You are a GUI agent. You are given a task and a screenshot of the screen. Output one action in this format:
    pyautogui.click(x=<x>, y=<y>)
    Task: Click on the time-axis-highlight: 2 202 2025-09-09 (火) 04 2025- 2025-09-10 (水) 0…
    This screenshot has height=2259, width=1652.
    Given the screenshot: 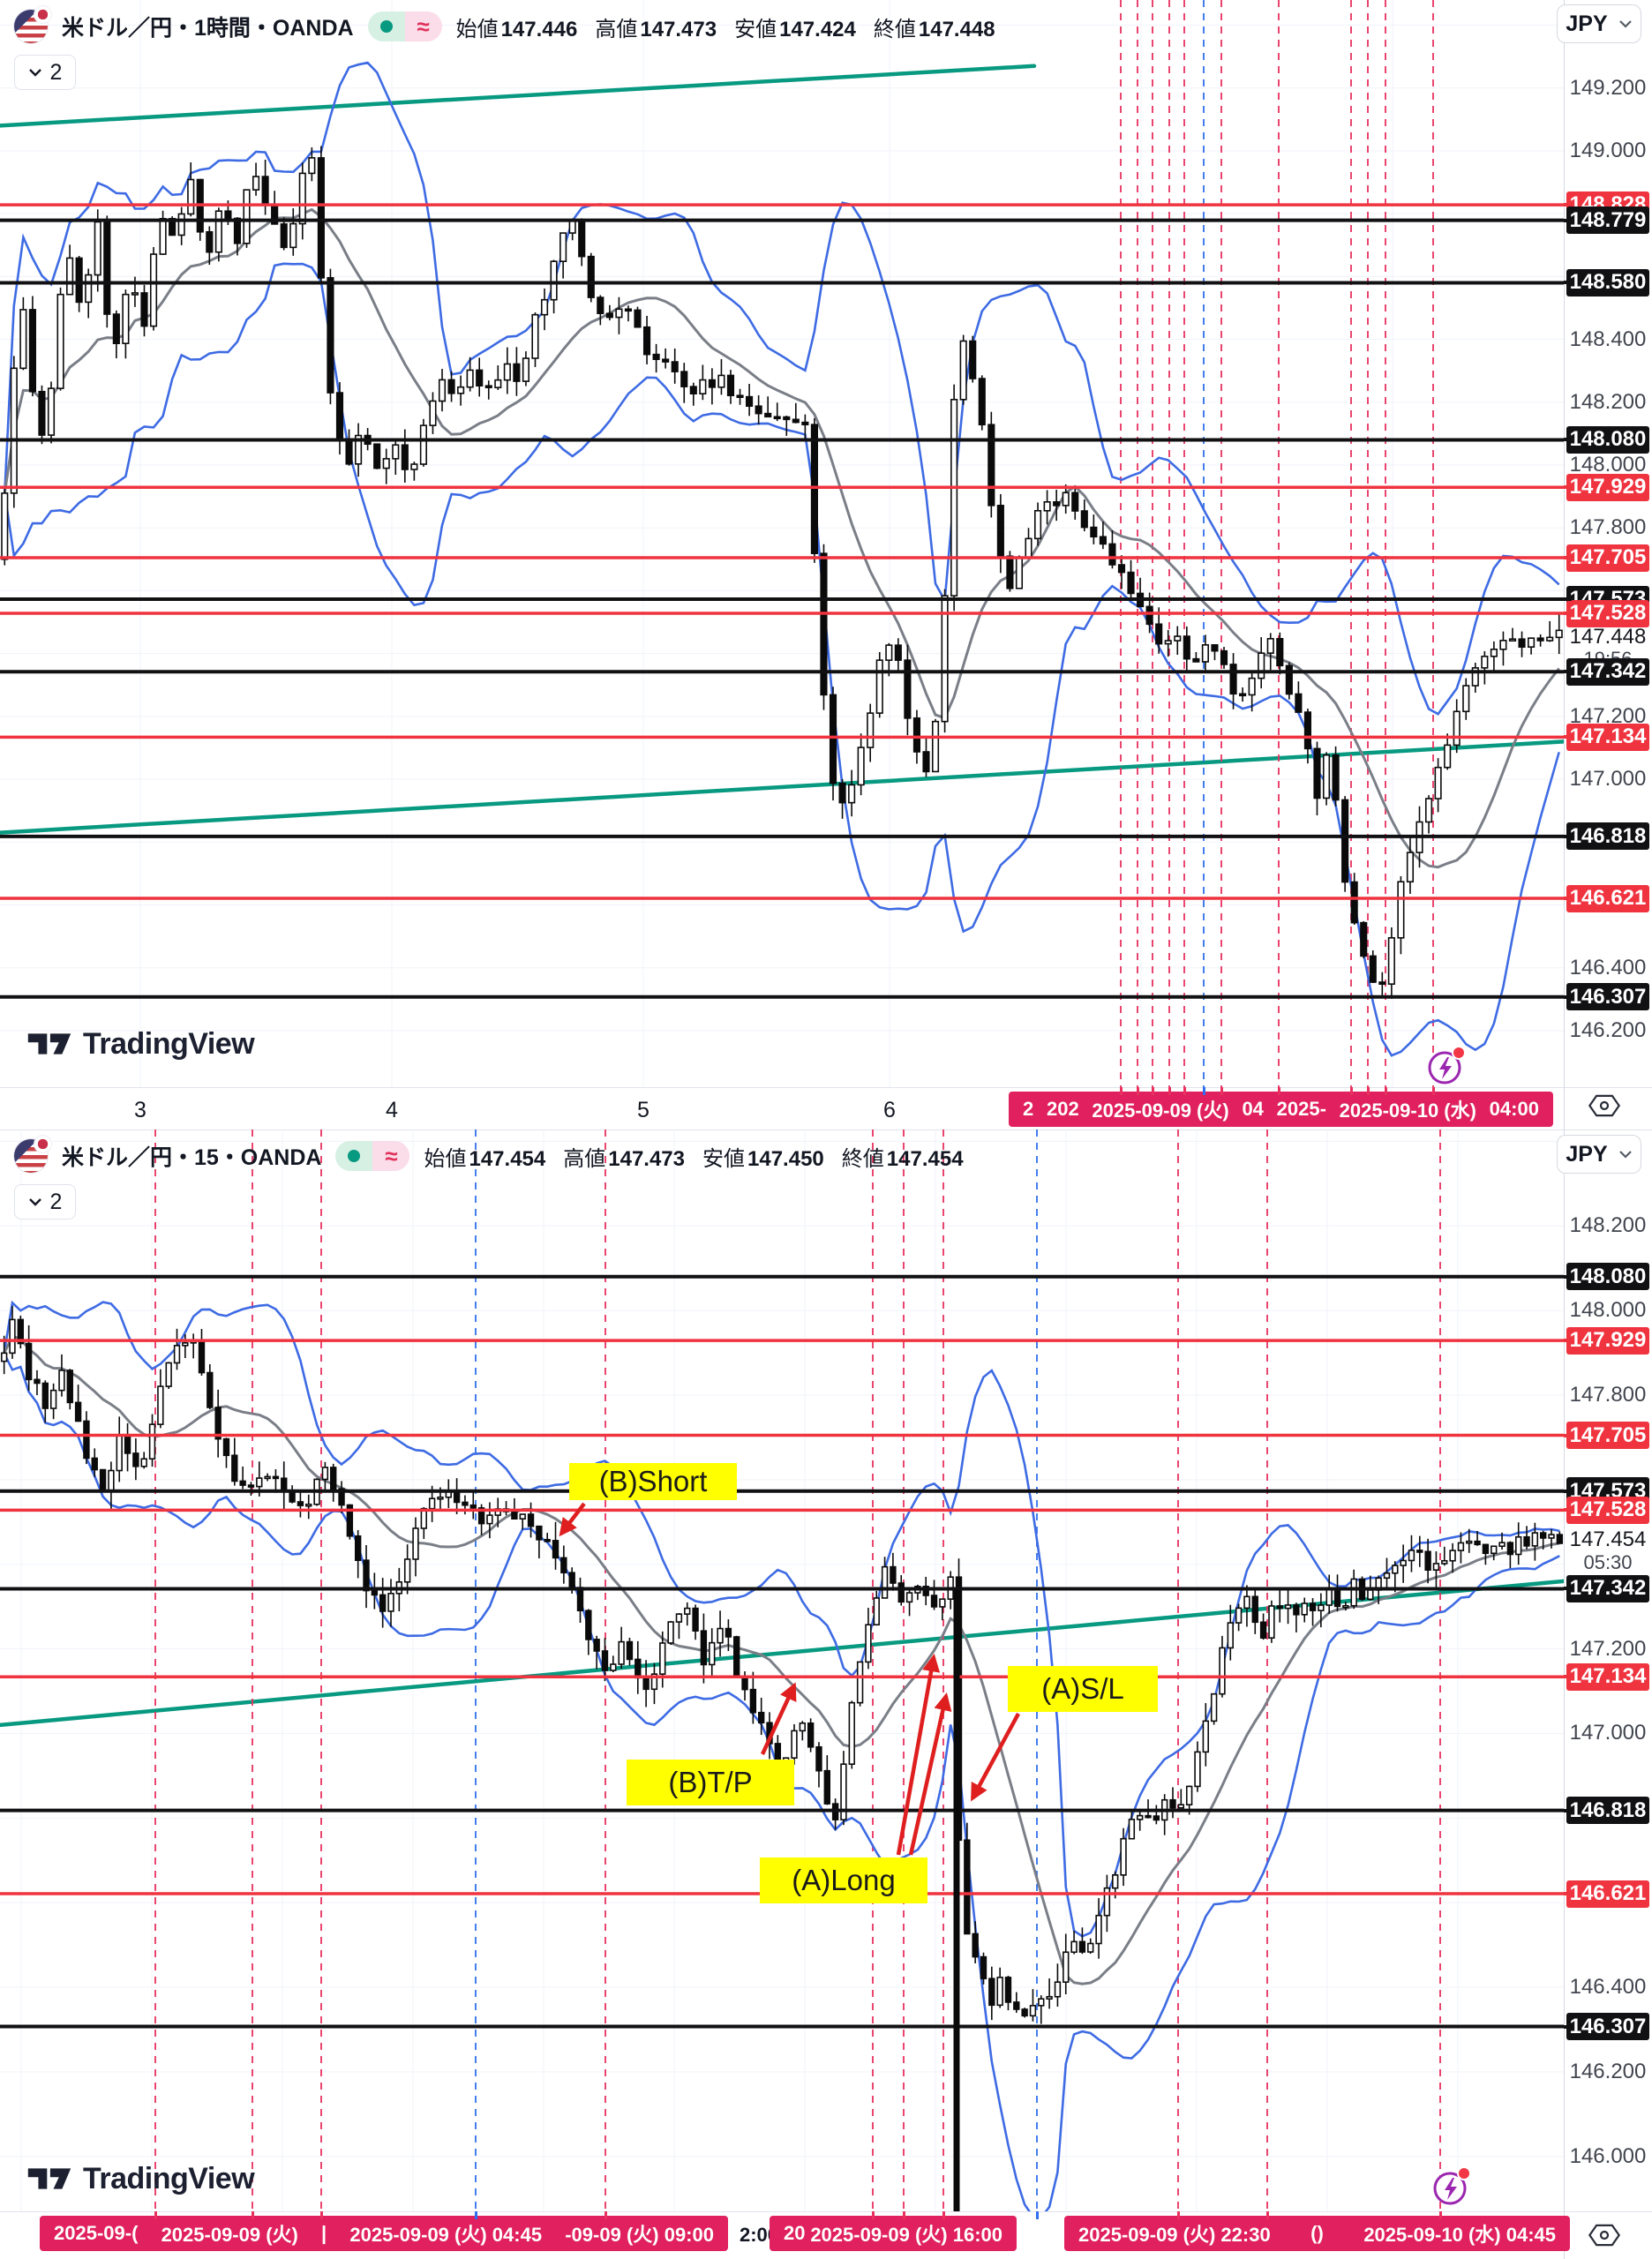 What is the action you would take?
    pyautogui.click(x=1281, y=1109)
    